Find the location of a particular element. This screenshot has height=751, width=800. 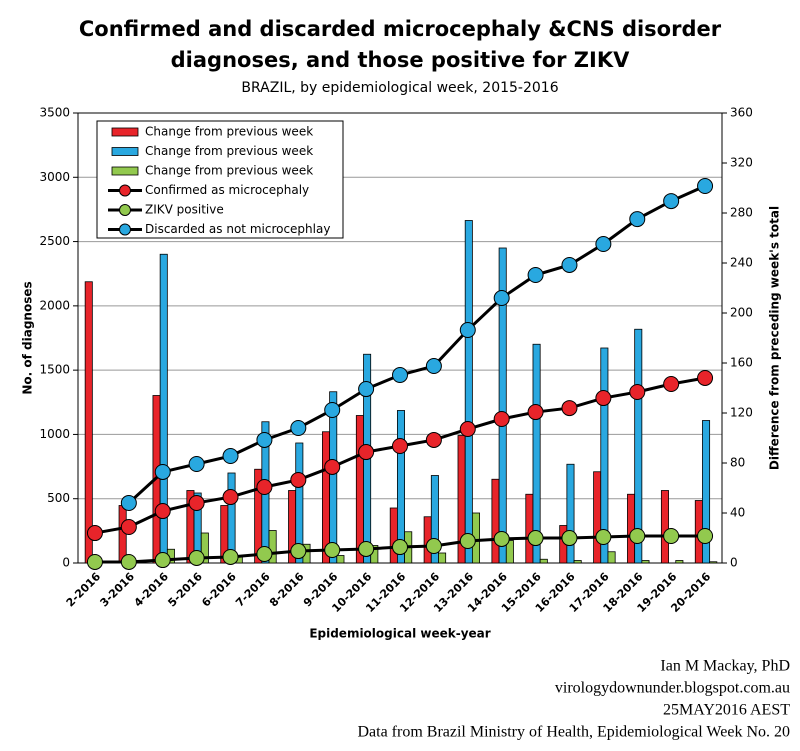

y-tick-label: 2500 is located at coordinates (54, 241).